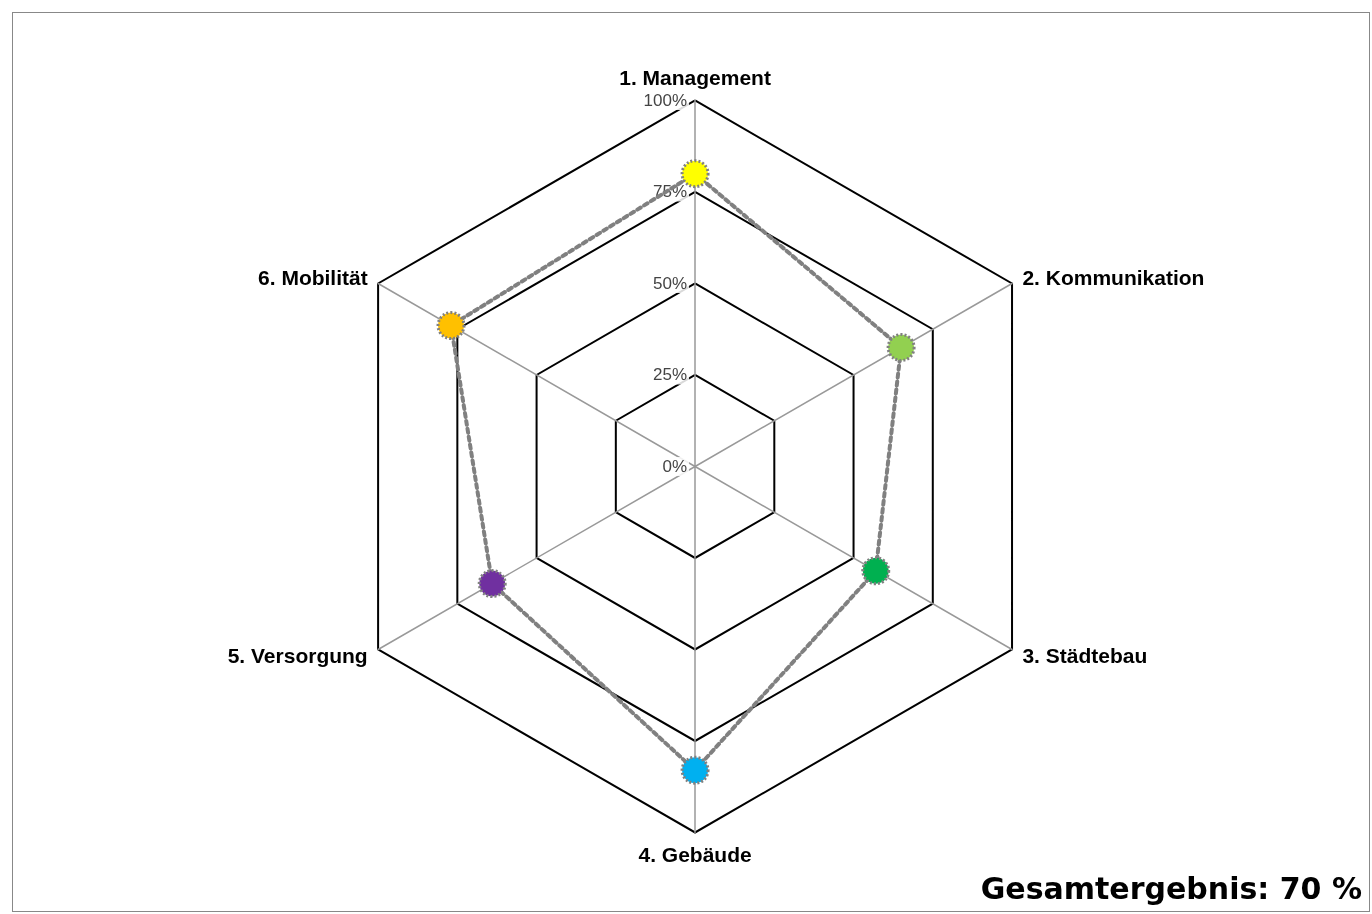  I want to click on text: Gesamtergebnis: 70 %, so click(1171, 888).